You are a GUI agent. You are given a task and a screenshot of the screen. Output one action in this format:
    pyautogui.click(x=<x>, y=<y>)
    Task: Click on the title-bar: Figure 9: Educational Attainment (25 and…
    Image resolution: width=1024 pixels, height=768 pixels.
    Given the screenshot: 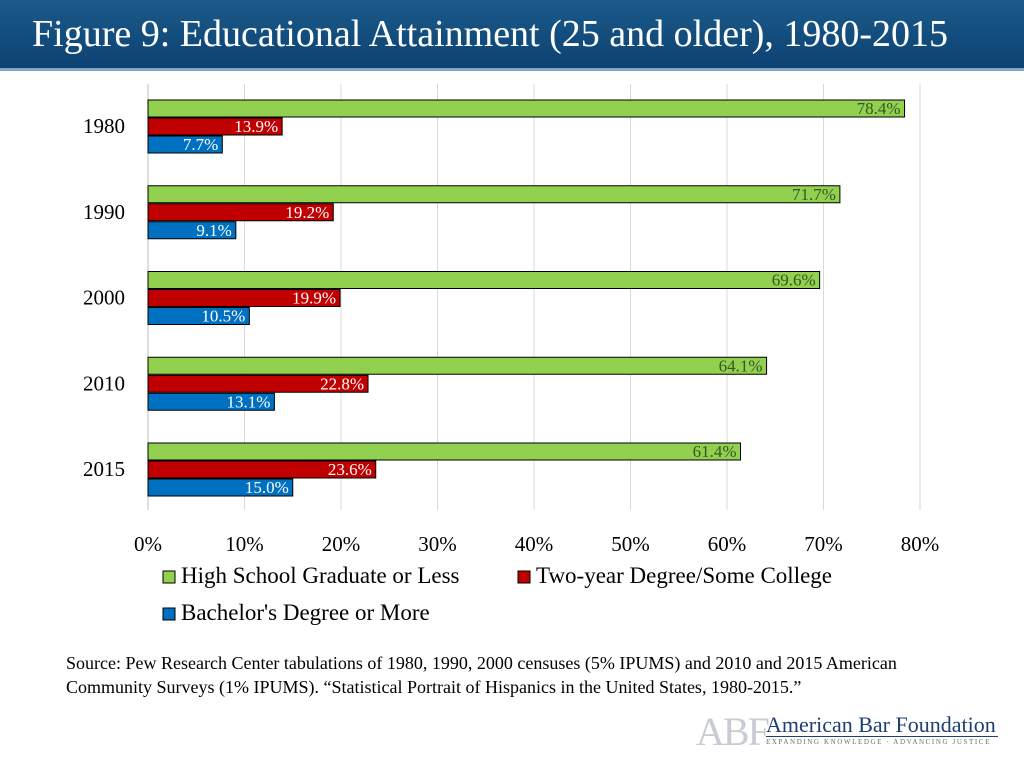 What is the action you would take?
    pyautogui.click(x=512, y=35)
    